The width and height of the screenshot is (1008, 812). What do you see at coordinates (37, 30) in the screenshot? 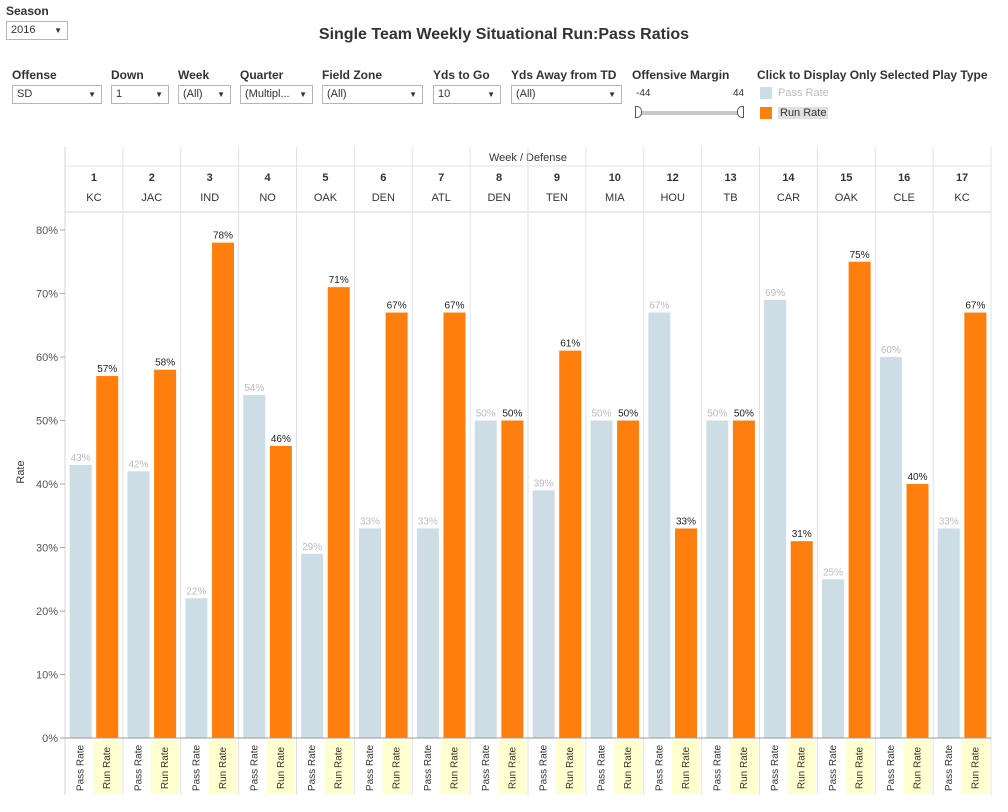
I see `season-dropdown: 2016 ▼` at bounding box center [37, 30].